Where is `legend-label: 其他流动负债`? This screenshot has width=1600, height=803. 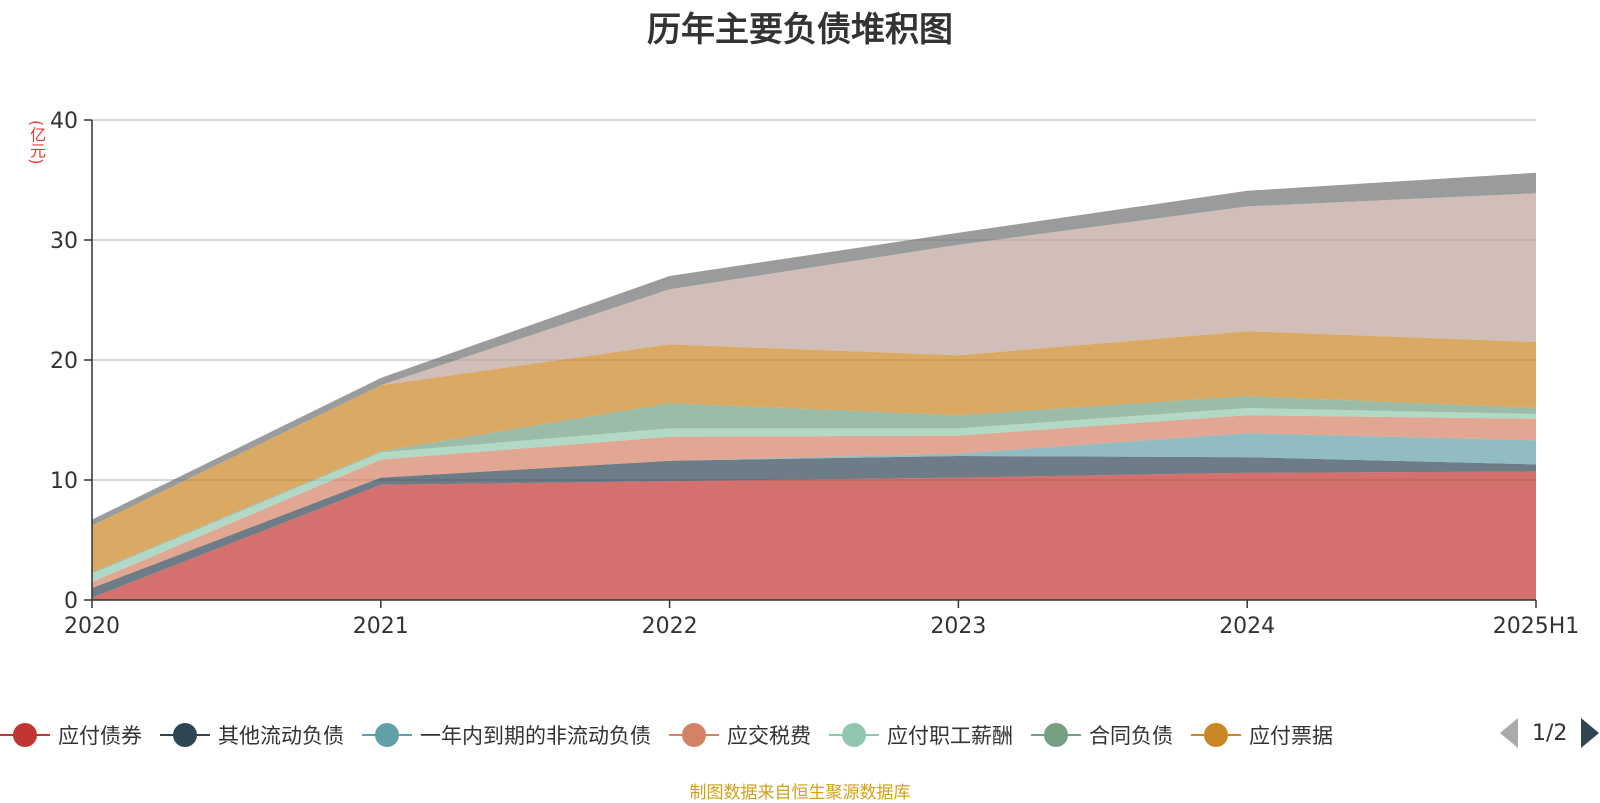 legend-label: 其他流动负债 is located at coordinates (281, 736).